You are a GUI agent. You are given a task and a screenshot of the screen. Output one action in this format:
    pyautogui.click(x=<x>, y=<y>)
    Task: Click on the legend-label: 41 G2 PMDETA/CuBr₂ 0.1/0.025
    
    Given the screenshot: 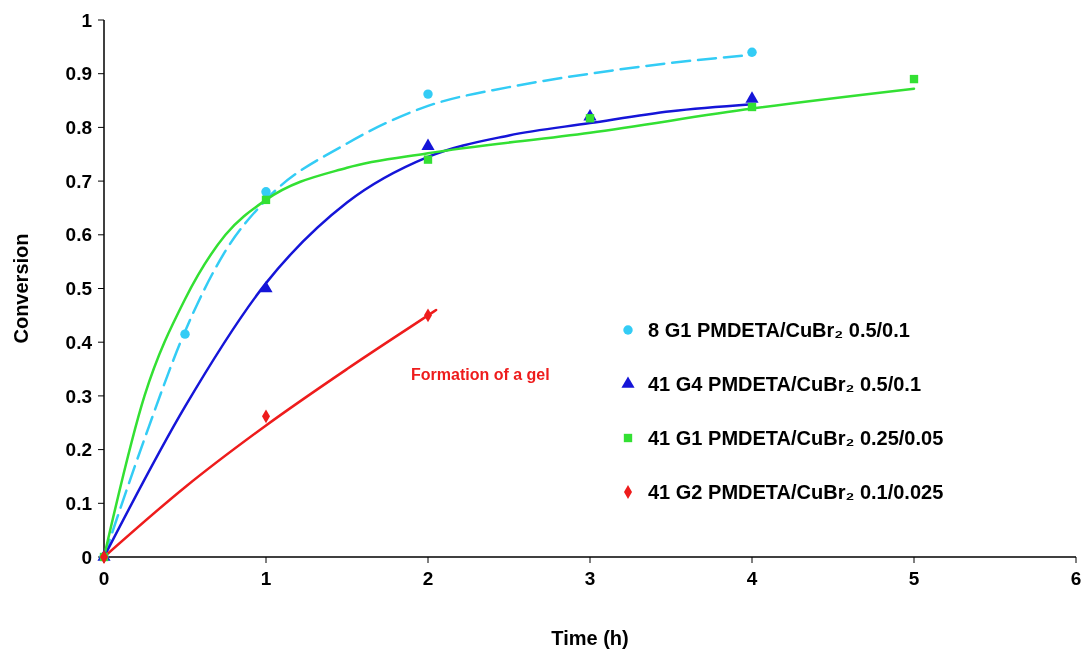 What is the action you would take?
    pyautogui.click(x=796, y=492)
    